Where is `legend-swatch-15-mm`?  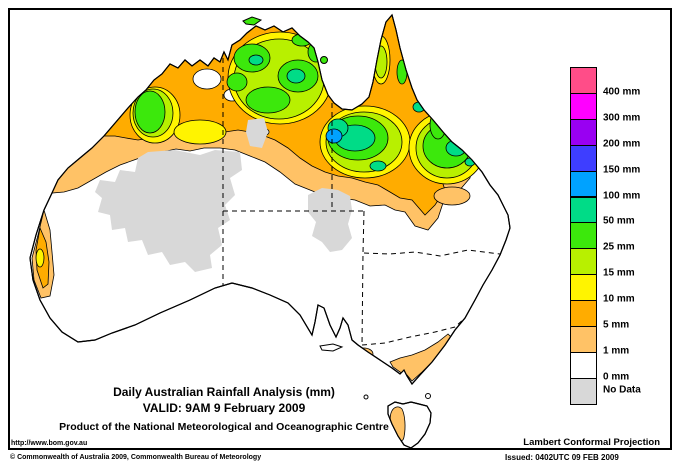 legend-swatch-15-mm is located at coordinates (583, 262).